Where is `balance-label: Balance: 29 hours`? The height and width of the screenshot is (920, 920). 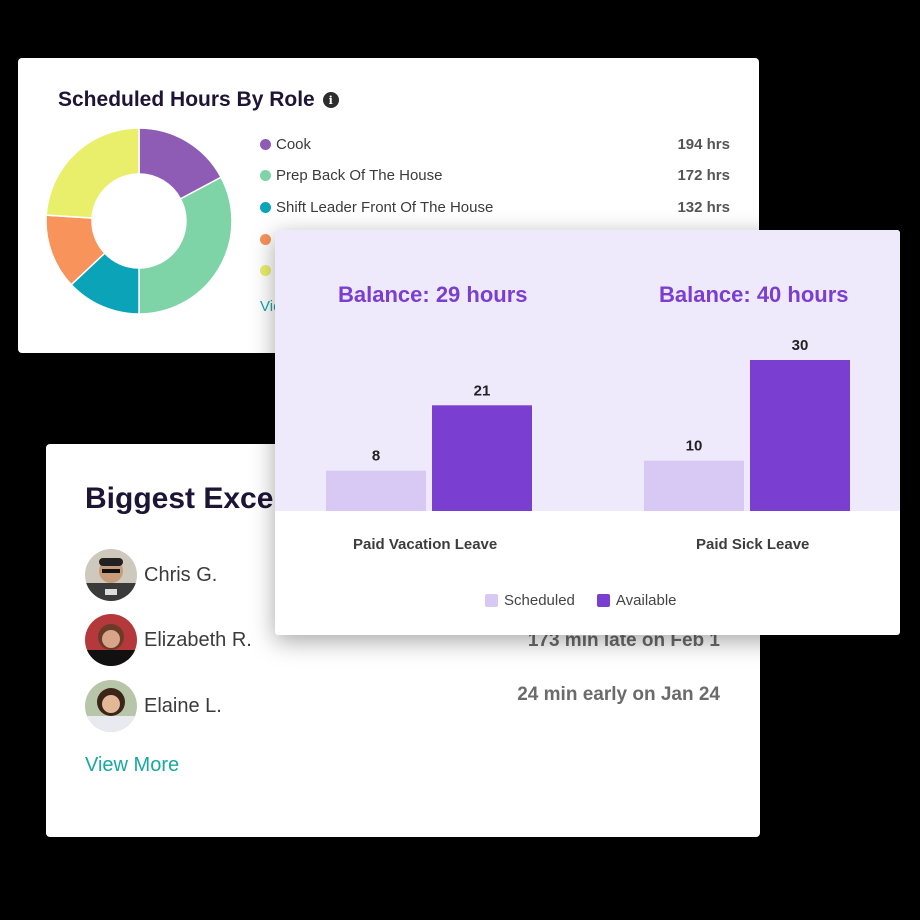
balance-label: Balance: 29 hours is located at coordinates (433, 294).